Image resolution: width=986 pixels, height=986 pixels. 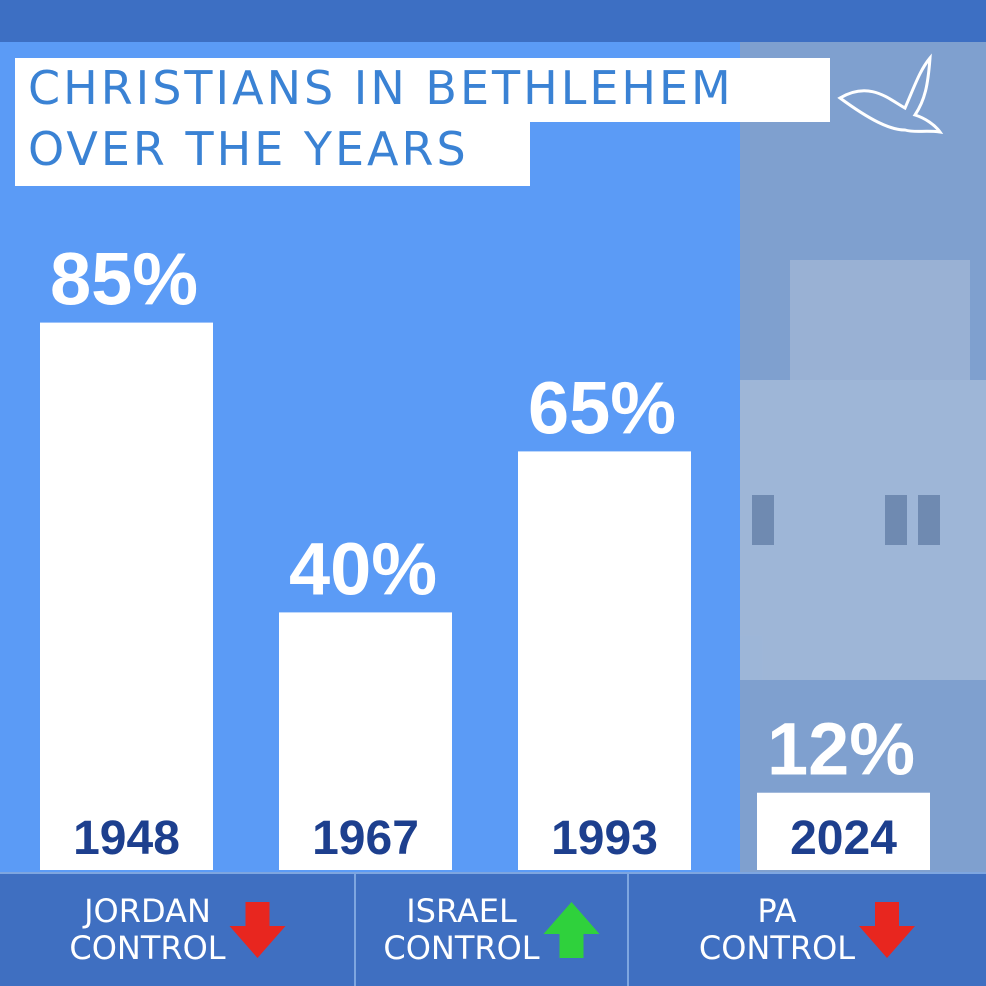 I want to click on chart-title: CHRISTIANS IN BETHLEHEM, so click(x=381, y=88).